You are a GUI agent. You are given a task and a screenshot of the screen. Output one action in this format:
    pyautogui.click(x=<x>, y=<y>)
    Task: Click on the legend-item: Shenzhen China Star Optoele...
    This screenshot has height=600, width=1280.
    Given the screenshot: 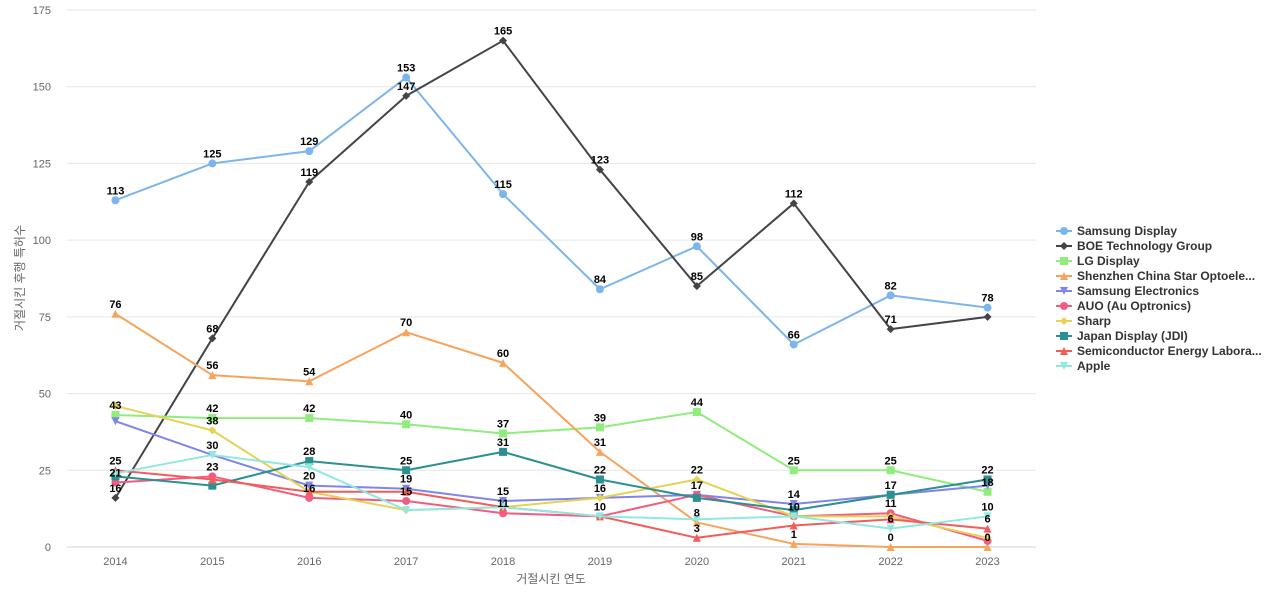 What is the action you would take?
    pyautogui.click(x=1155, y=276)
    